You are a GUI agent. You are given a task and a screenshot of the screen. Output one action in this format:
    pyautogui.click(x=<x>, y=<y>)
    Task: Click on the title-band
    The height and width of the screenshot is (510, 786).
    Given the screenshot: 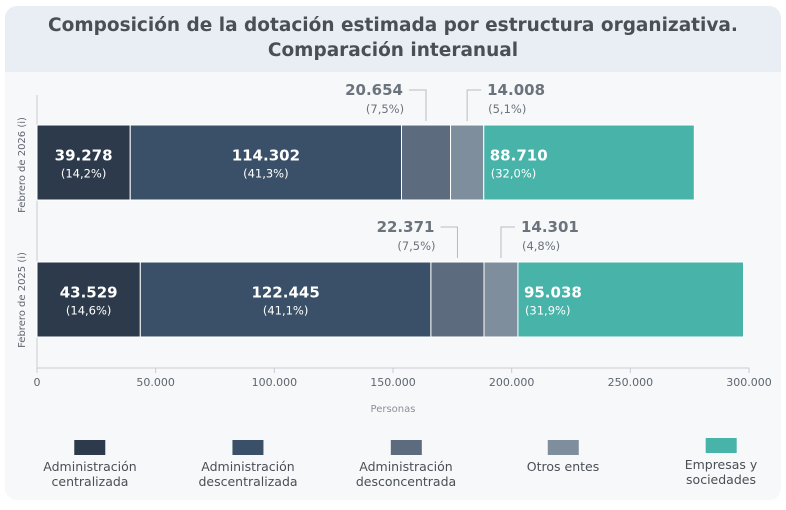 What is the action you would take?
    pyautogui.click(x=393, y=39)
    